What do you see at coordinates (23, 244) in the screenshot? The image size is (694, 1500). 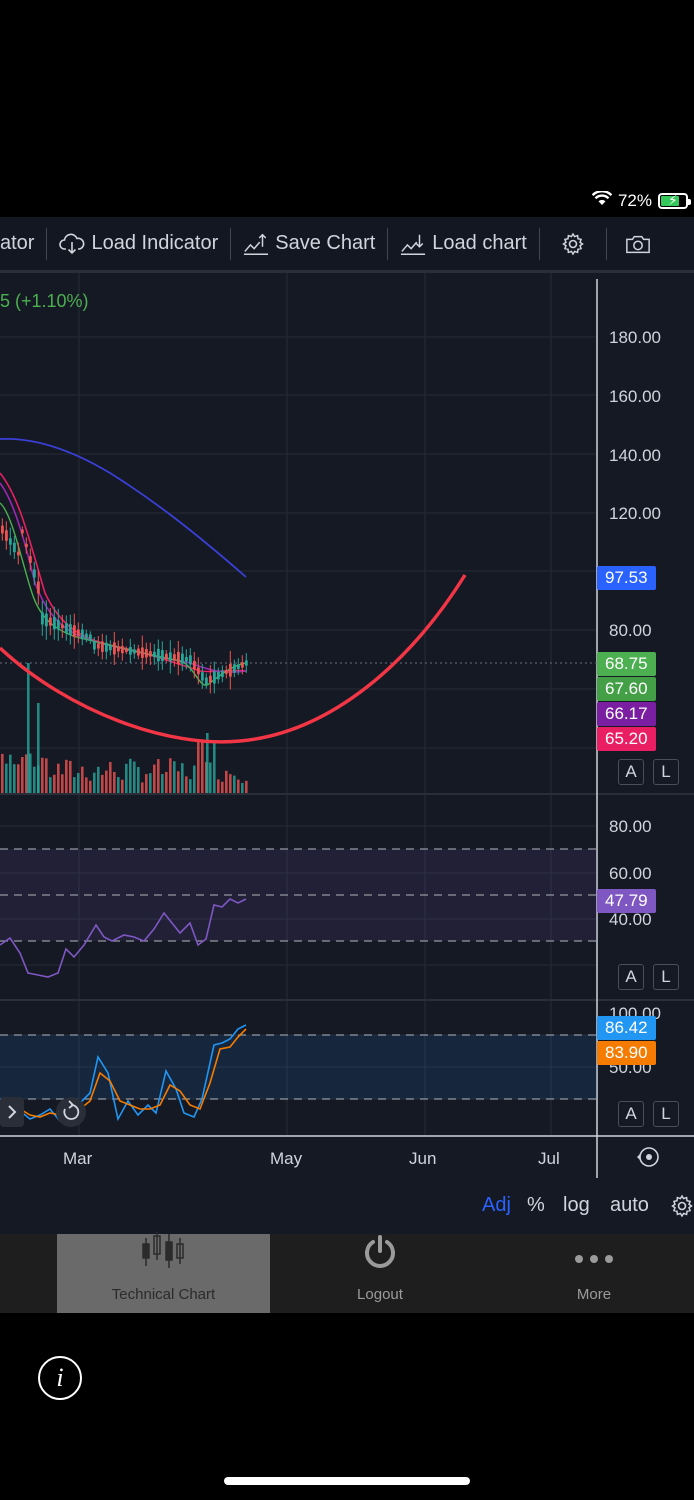 I see `toolbar-indicator-button: ator` at bounding box center [23, 244].